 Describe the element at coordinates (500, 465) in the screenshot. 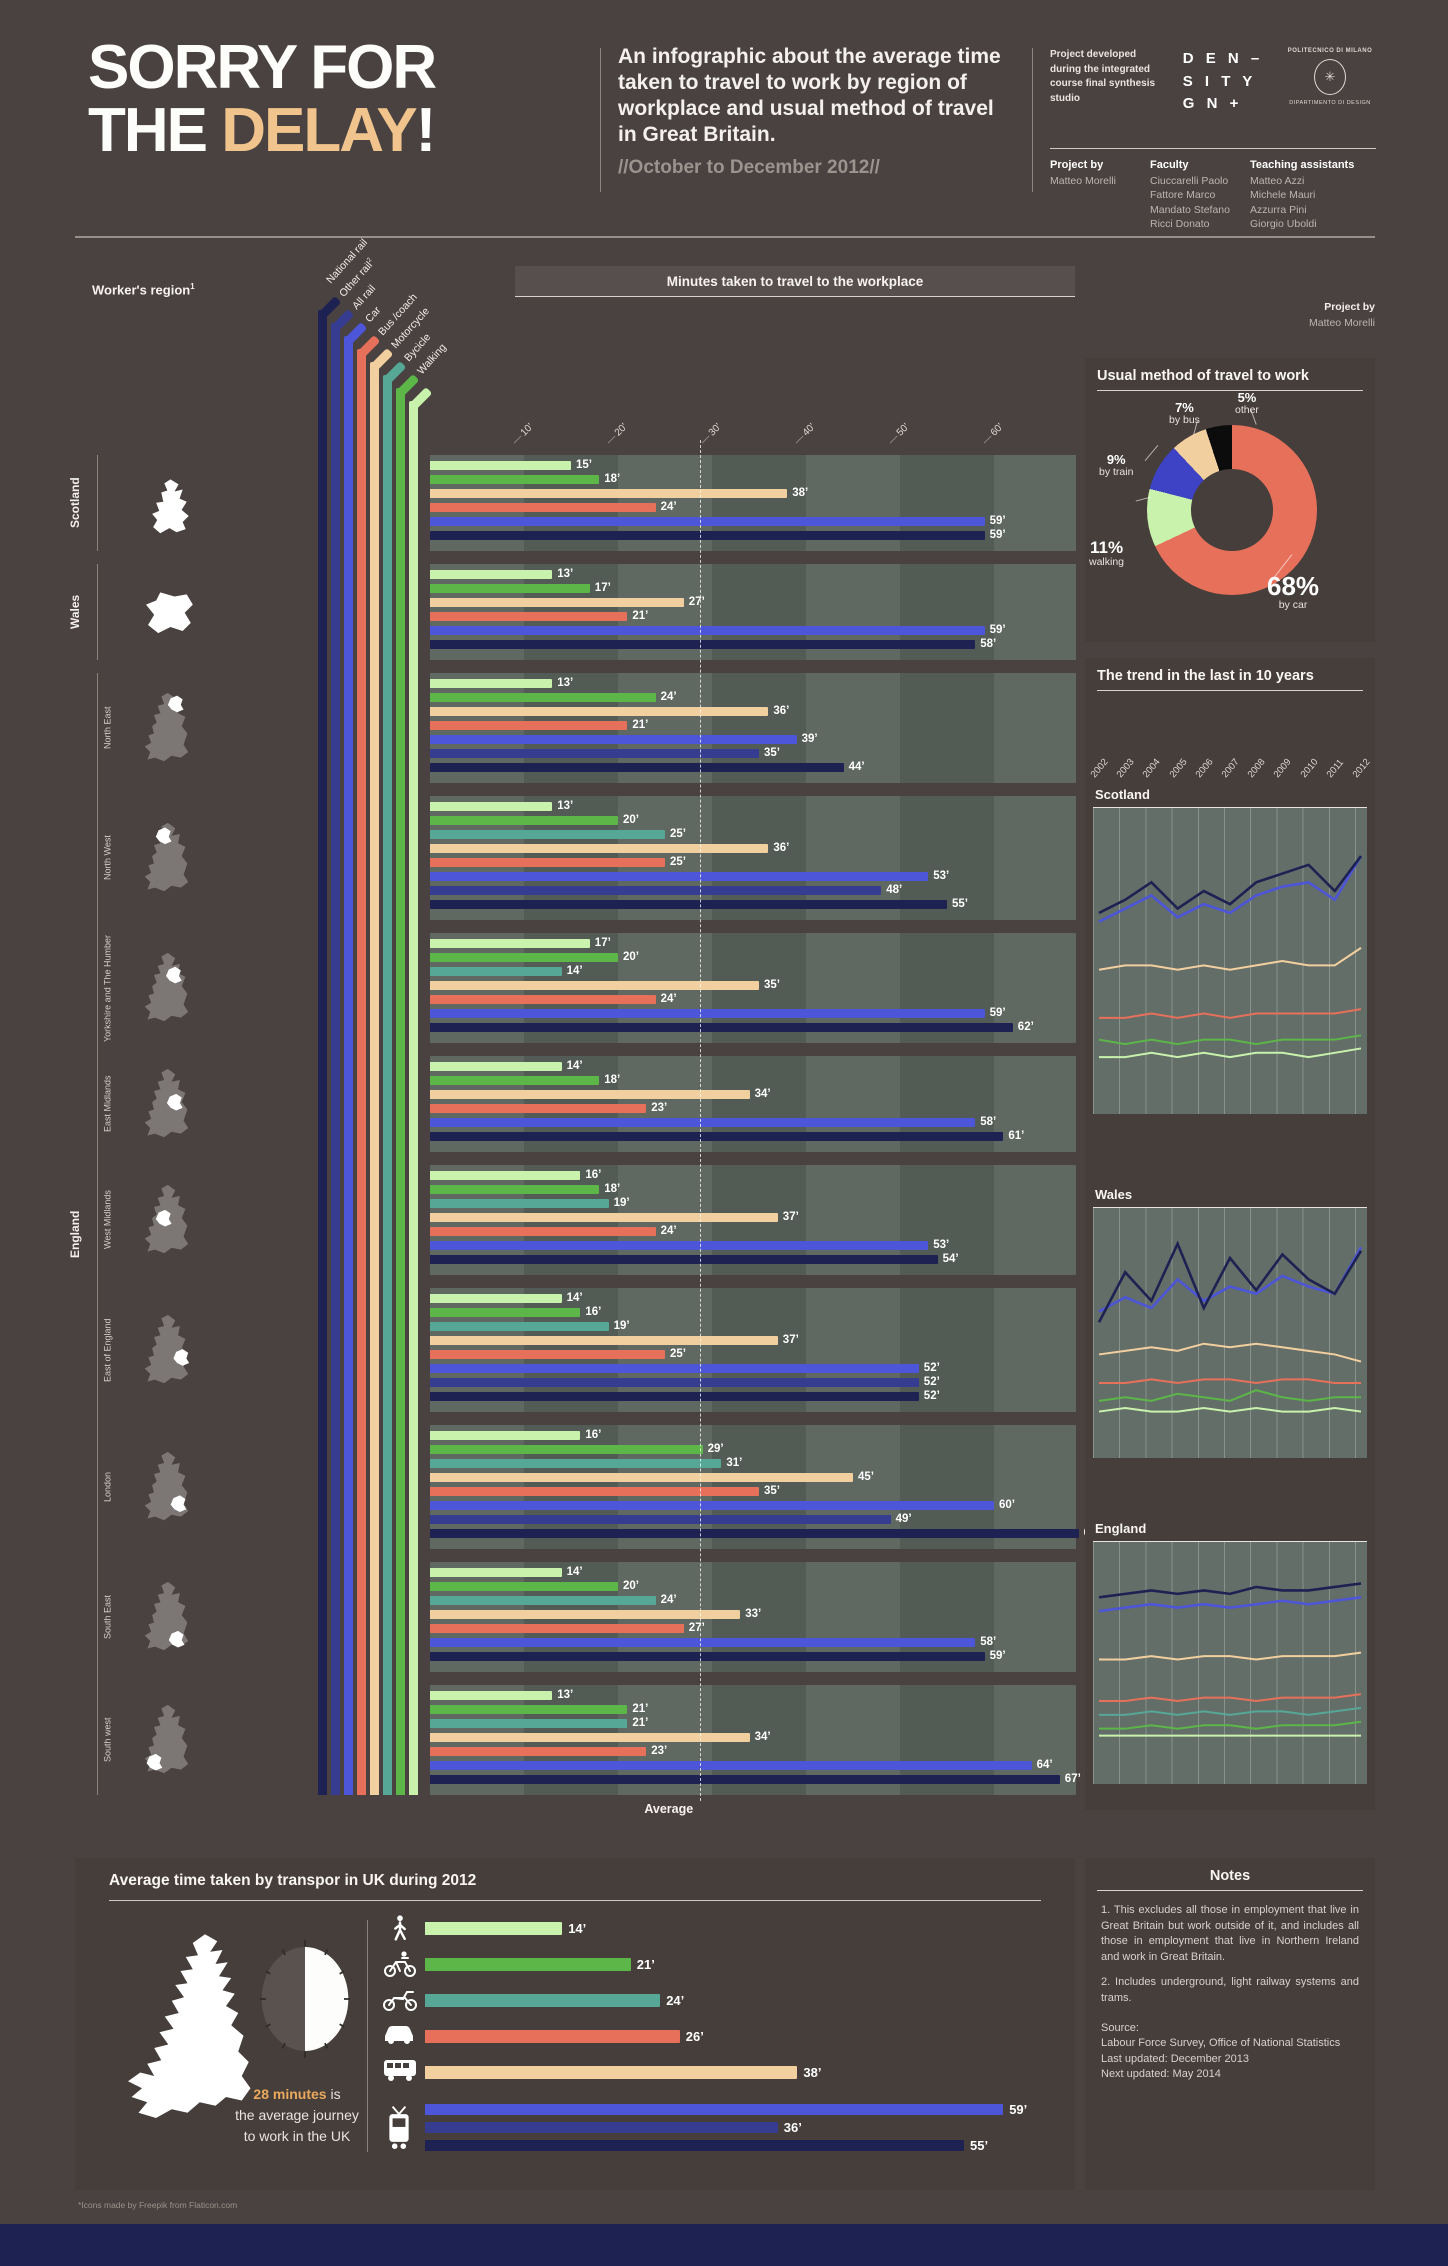

I see `bar-walking` at that location.